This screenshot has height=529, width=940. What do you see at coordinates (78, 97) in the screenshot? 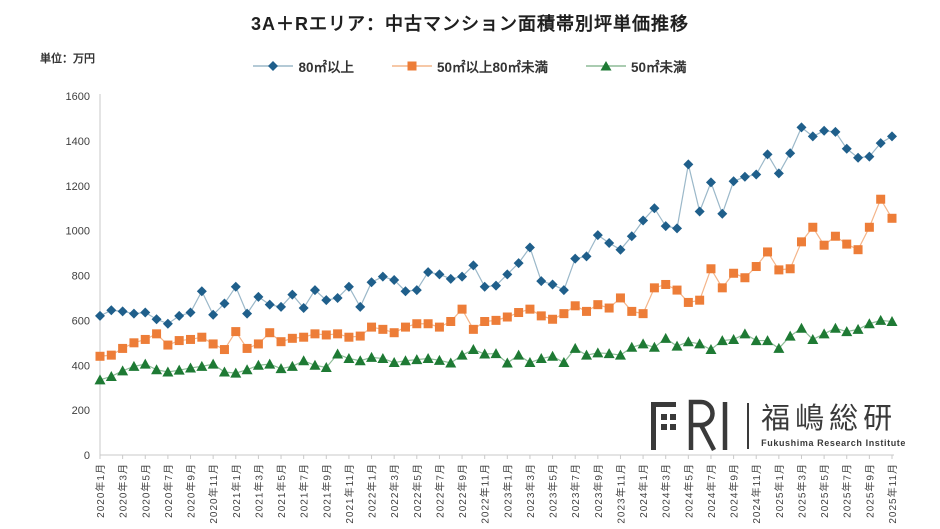
I see `svg-text: 1600` at bounding box center [78, 97].